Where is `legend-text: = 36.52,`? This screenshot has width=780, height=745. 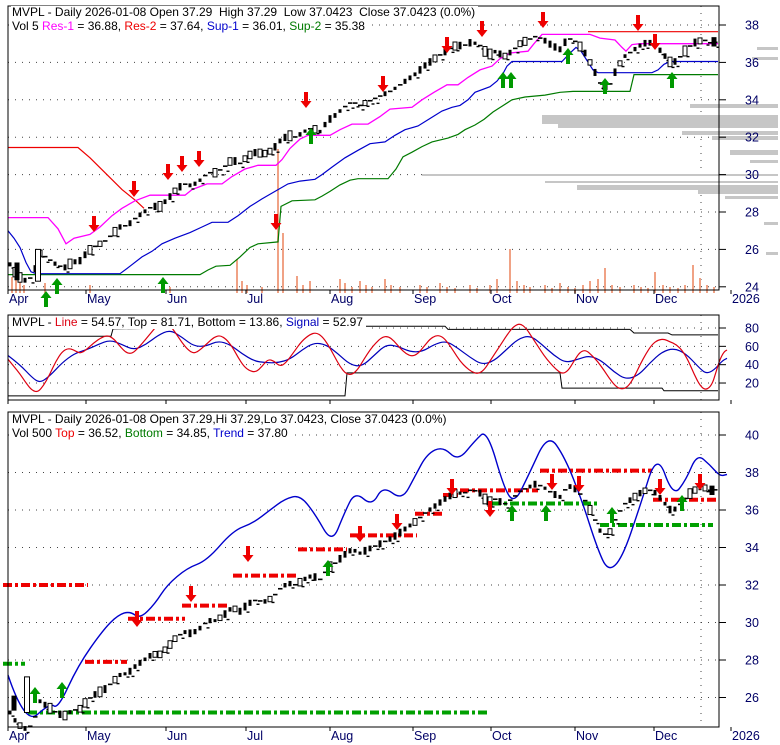
legend-text: = 36.52, is located at coordinates (99, 433).